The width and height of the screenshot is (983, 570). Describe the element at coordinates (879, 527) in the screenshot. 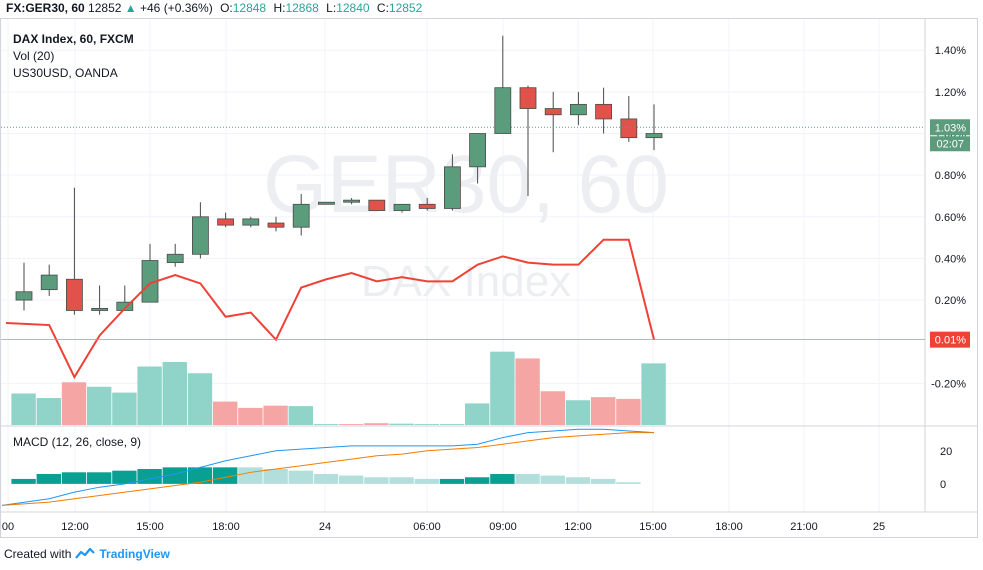

I see `x-tick-label: 25` at that location.